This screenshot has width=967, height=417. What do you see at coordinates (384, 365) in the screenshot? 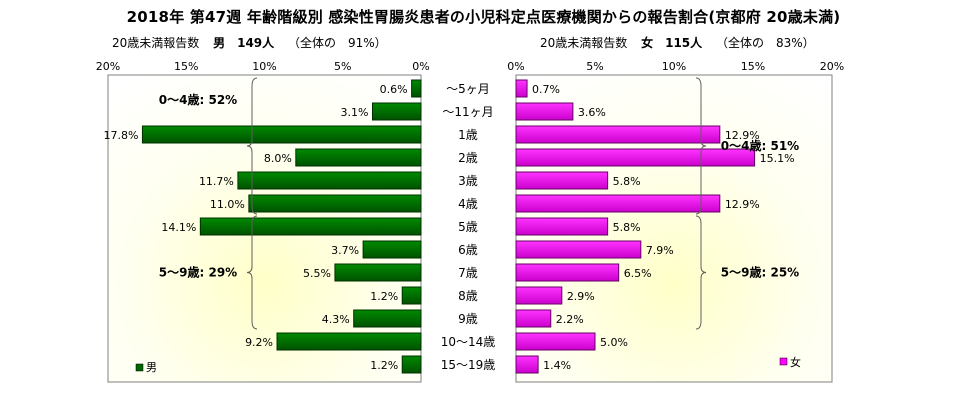
I see `male-value-label-12: 1.2%` at bounding box center [384, 365].